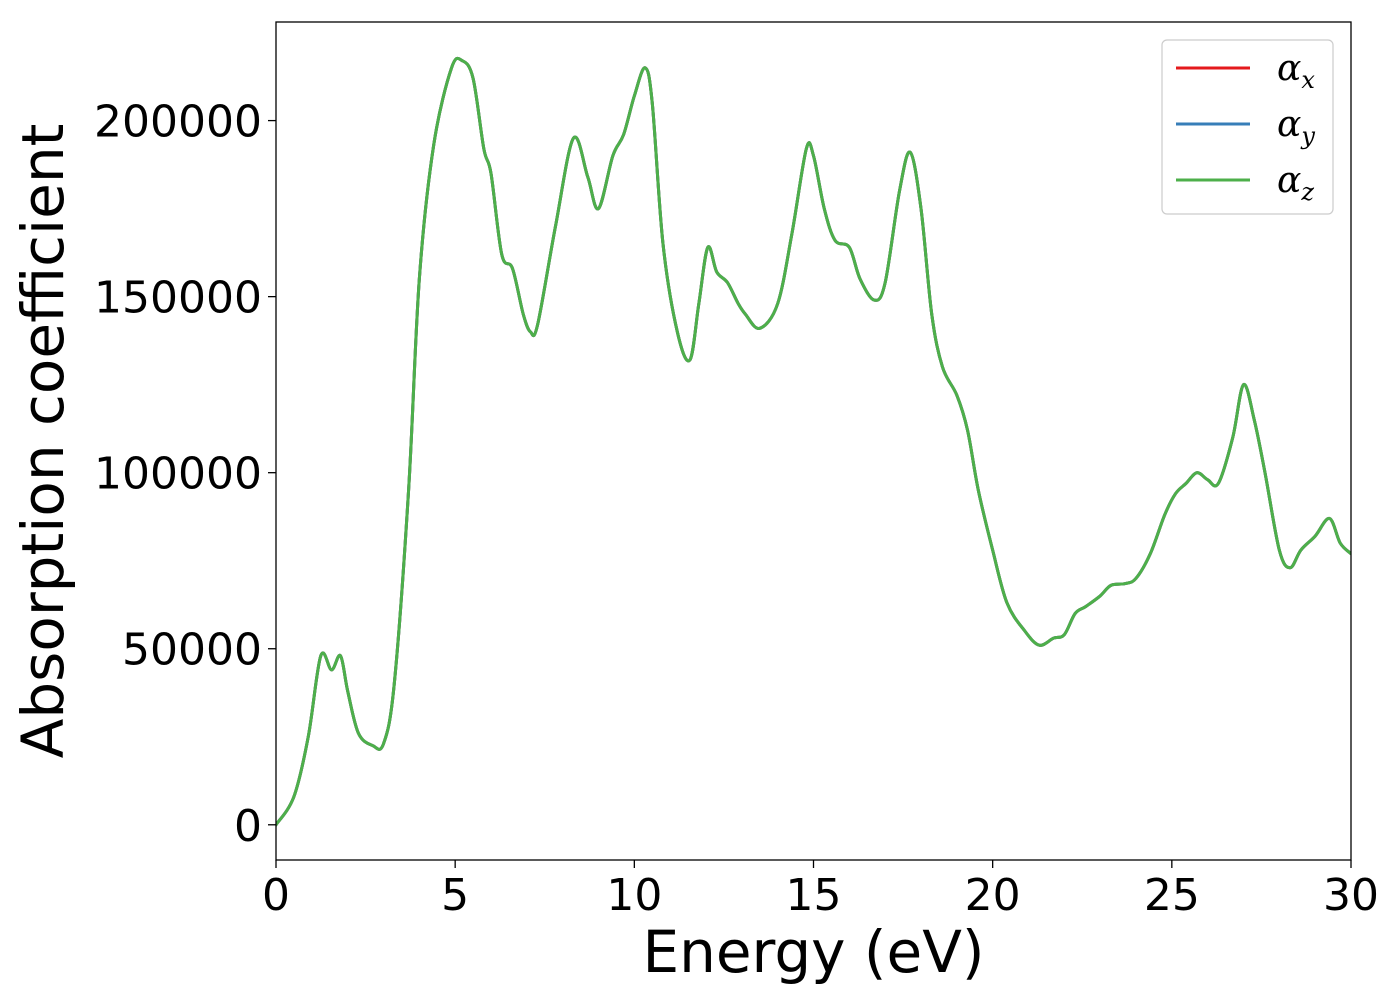 The height and width of the screenshot is (1000, 1400). Describe the element at coordinates (178, 298) in the screenshot. I see `y-tick-label: 150000` at that location.